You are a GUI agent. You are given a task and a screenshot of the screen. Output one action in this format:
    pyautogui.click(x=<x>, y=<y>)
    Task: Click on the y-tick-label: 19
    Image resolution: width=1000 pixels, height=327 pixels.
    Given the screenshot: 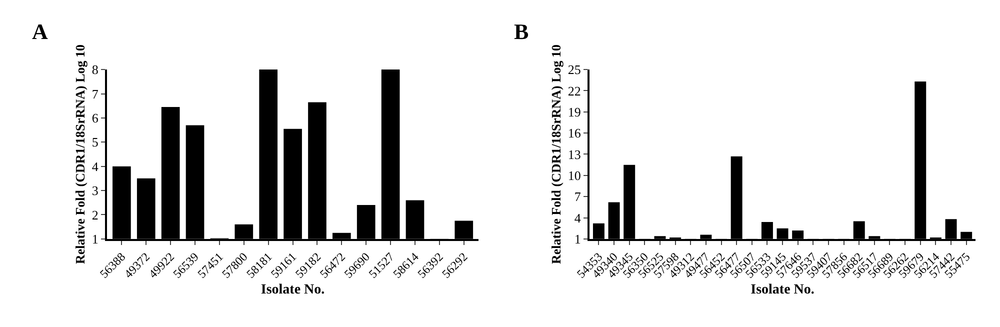 What is the action you would take?
    pyautogui.click(x=574, y=112)
    